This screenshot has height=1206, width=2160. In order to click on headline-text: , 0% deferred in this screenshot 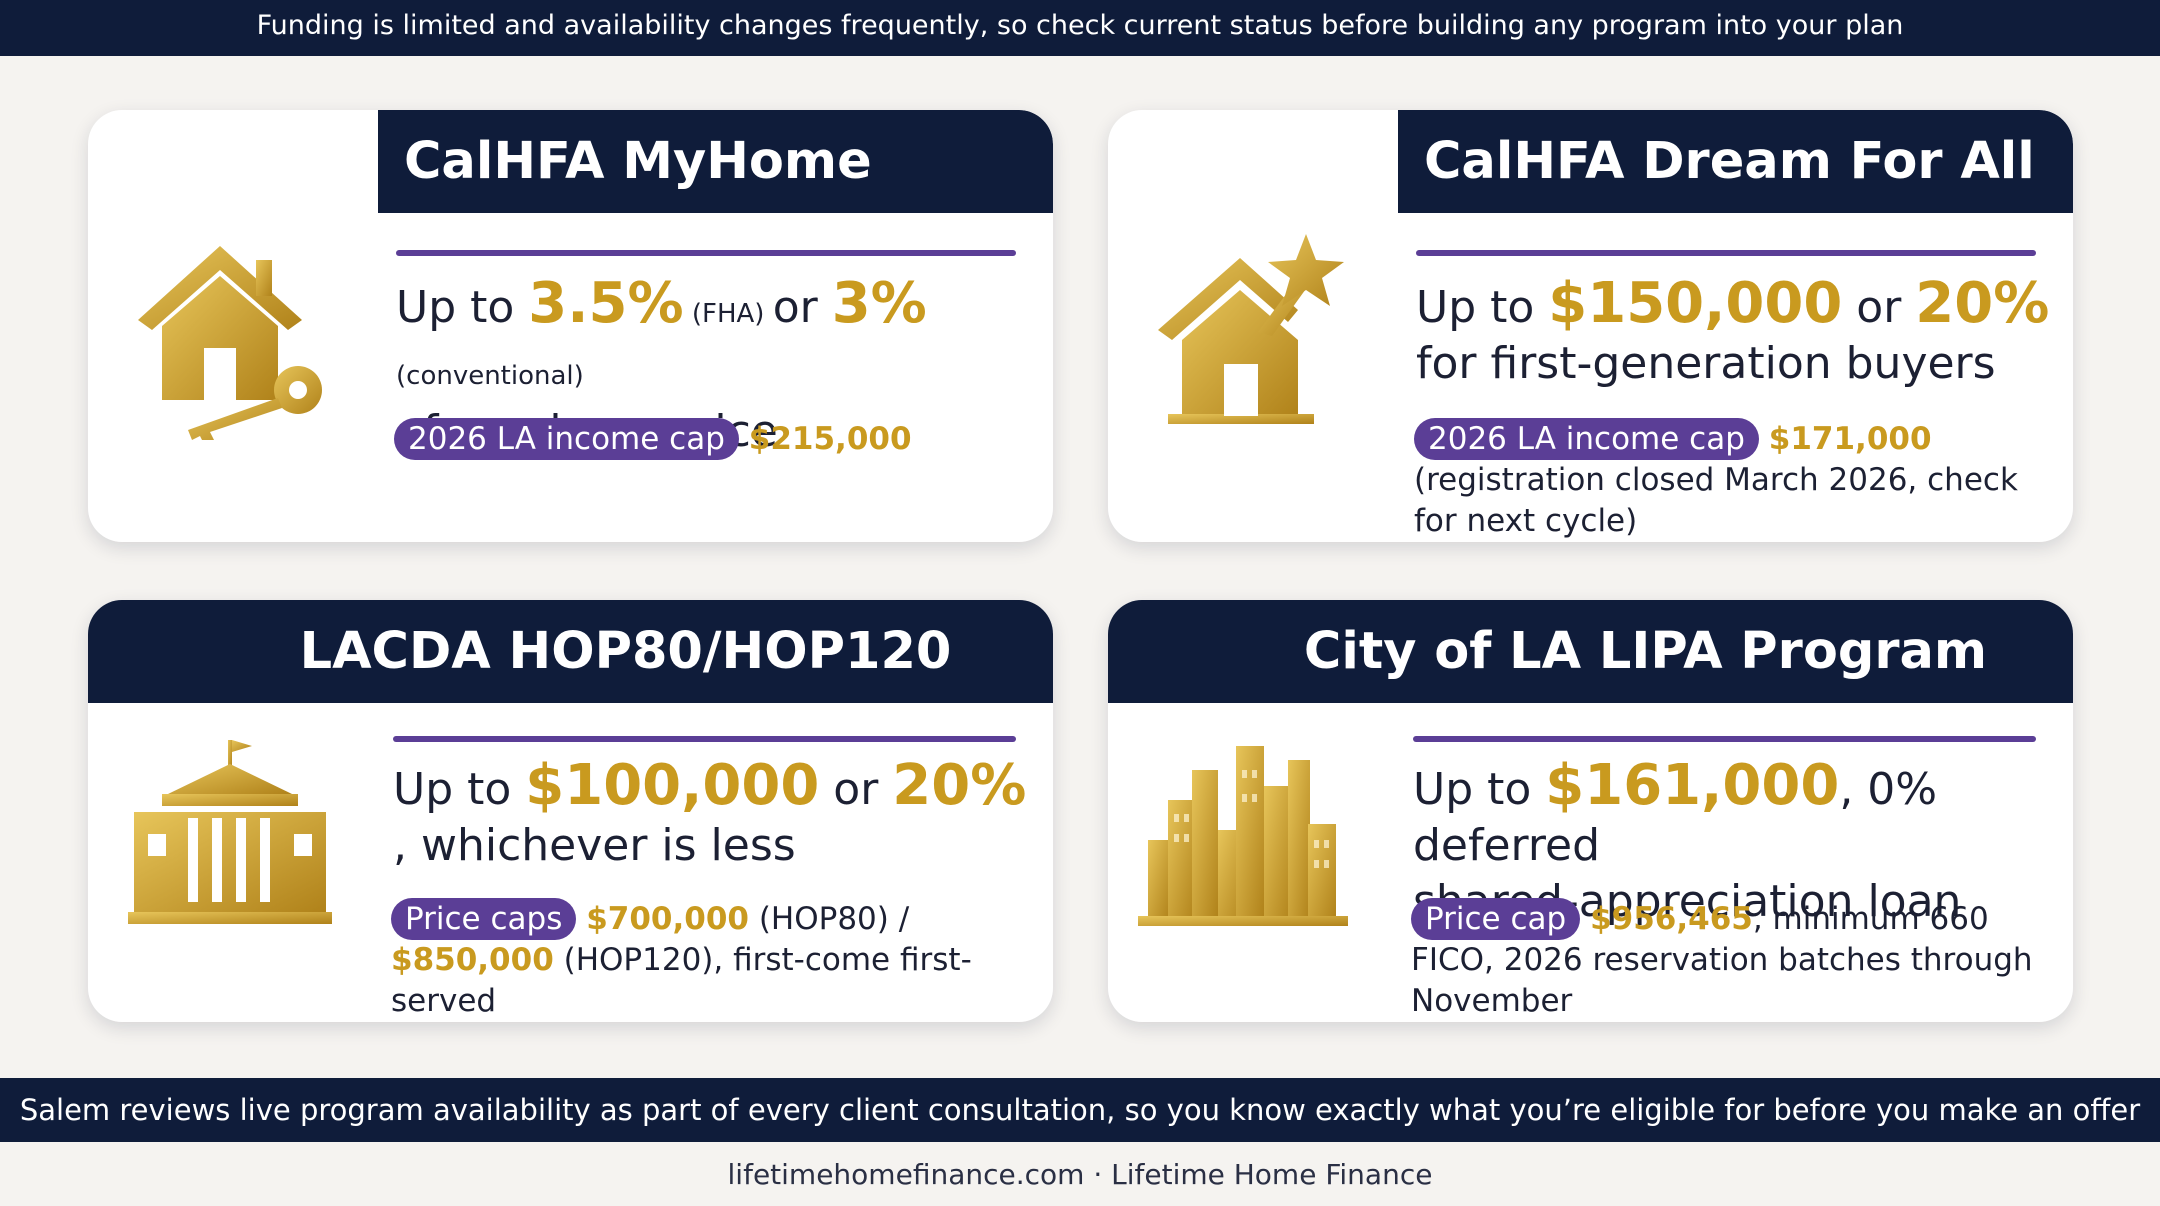, I will do `click(1675, 817)`.